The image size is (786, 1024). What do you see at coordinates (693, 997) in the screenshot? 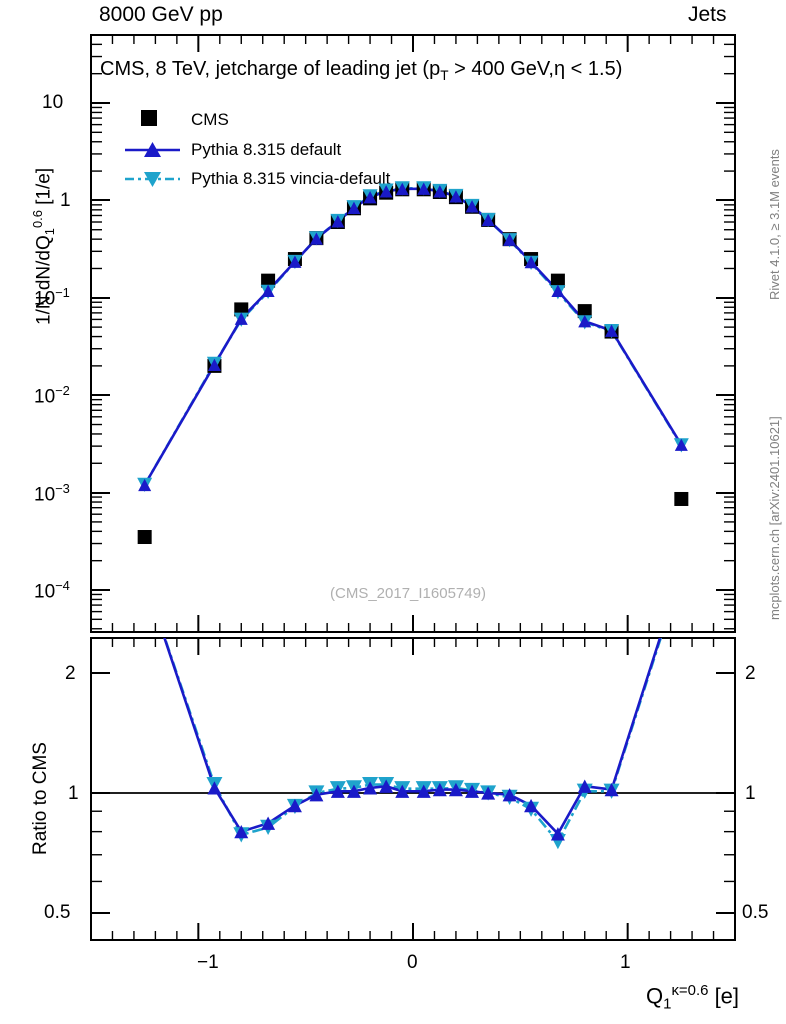
I see `x-axis-label: Q1κ=0.6 [e]` at bounding box center [693, 997].